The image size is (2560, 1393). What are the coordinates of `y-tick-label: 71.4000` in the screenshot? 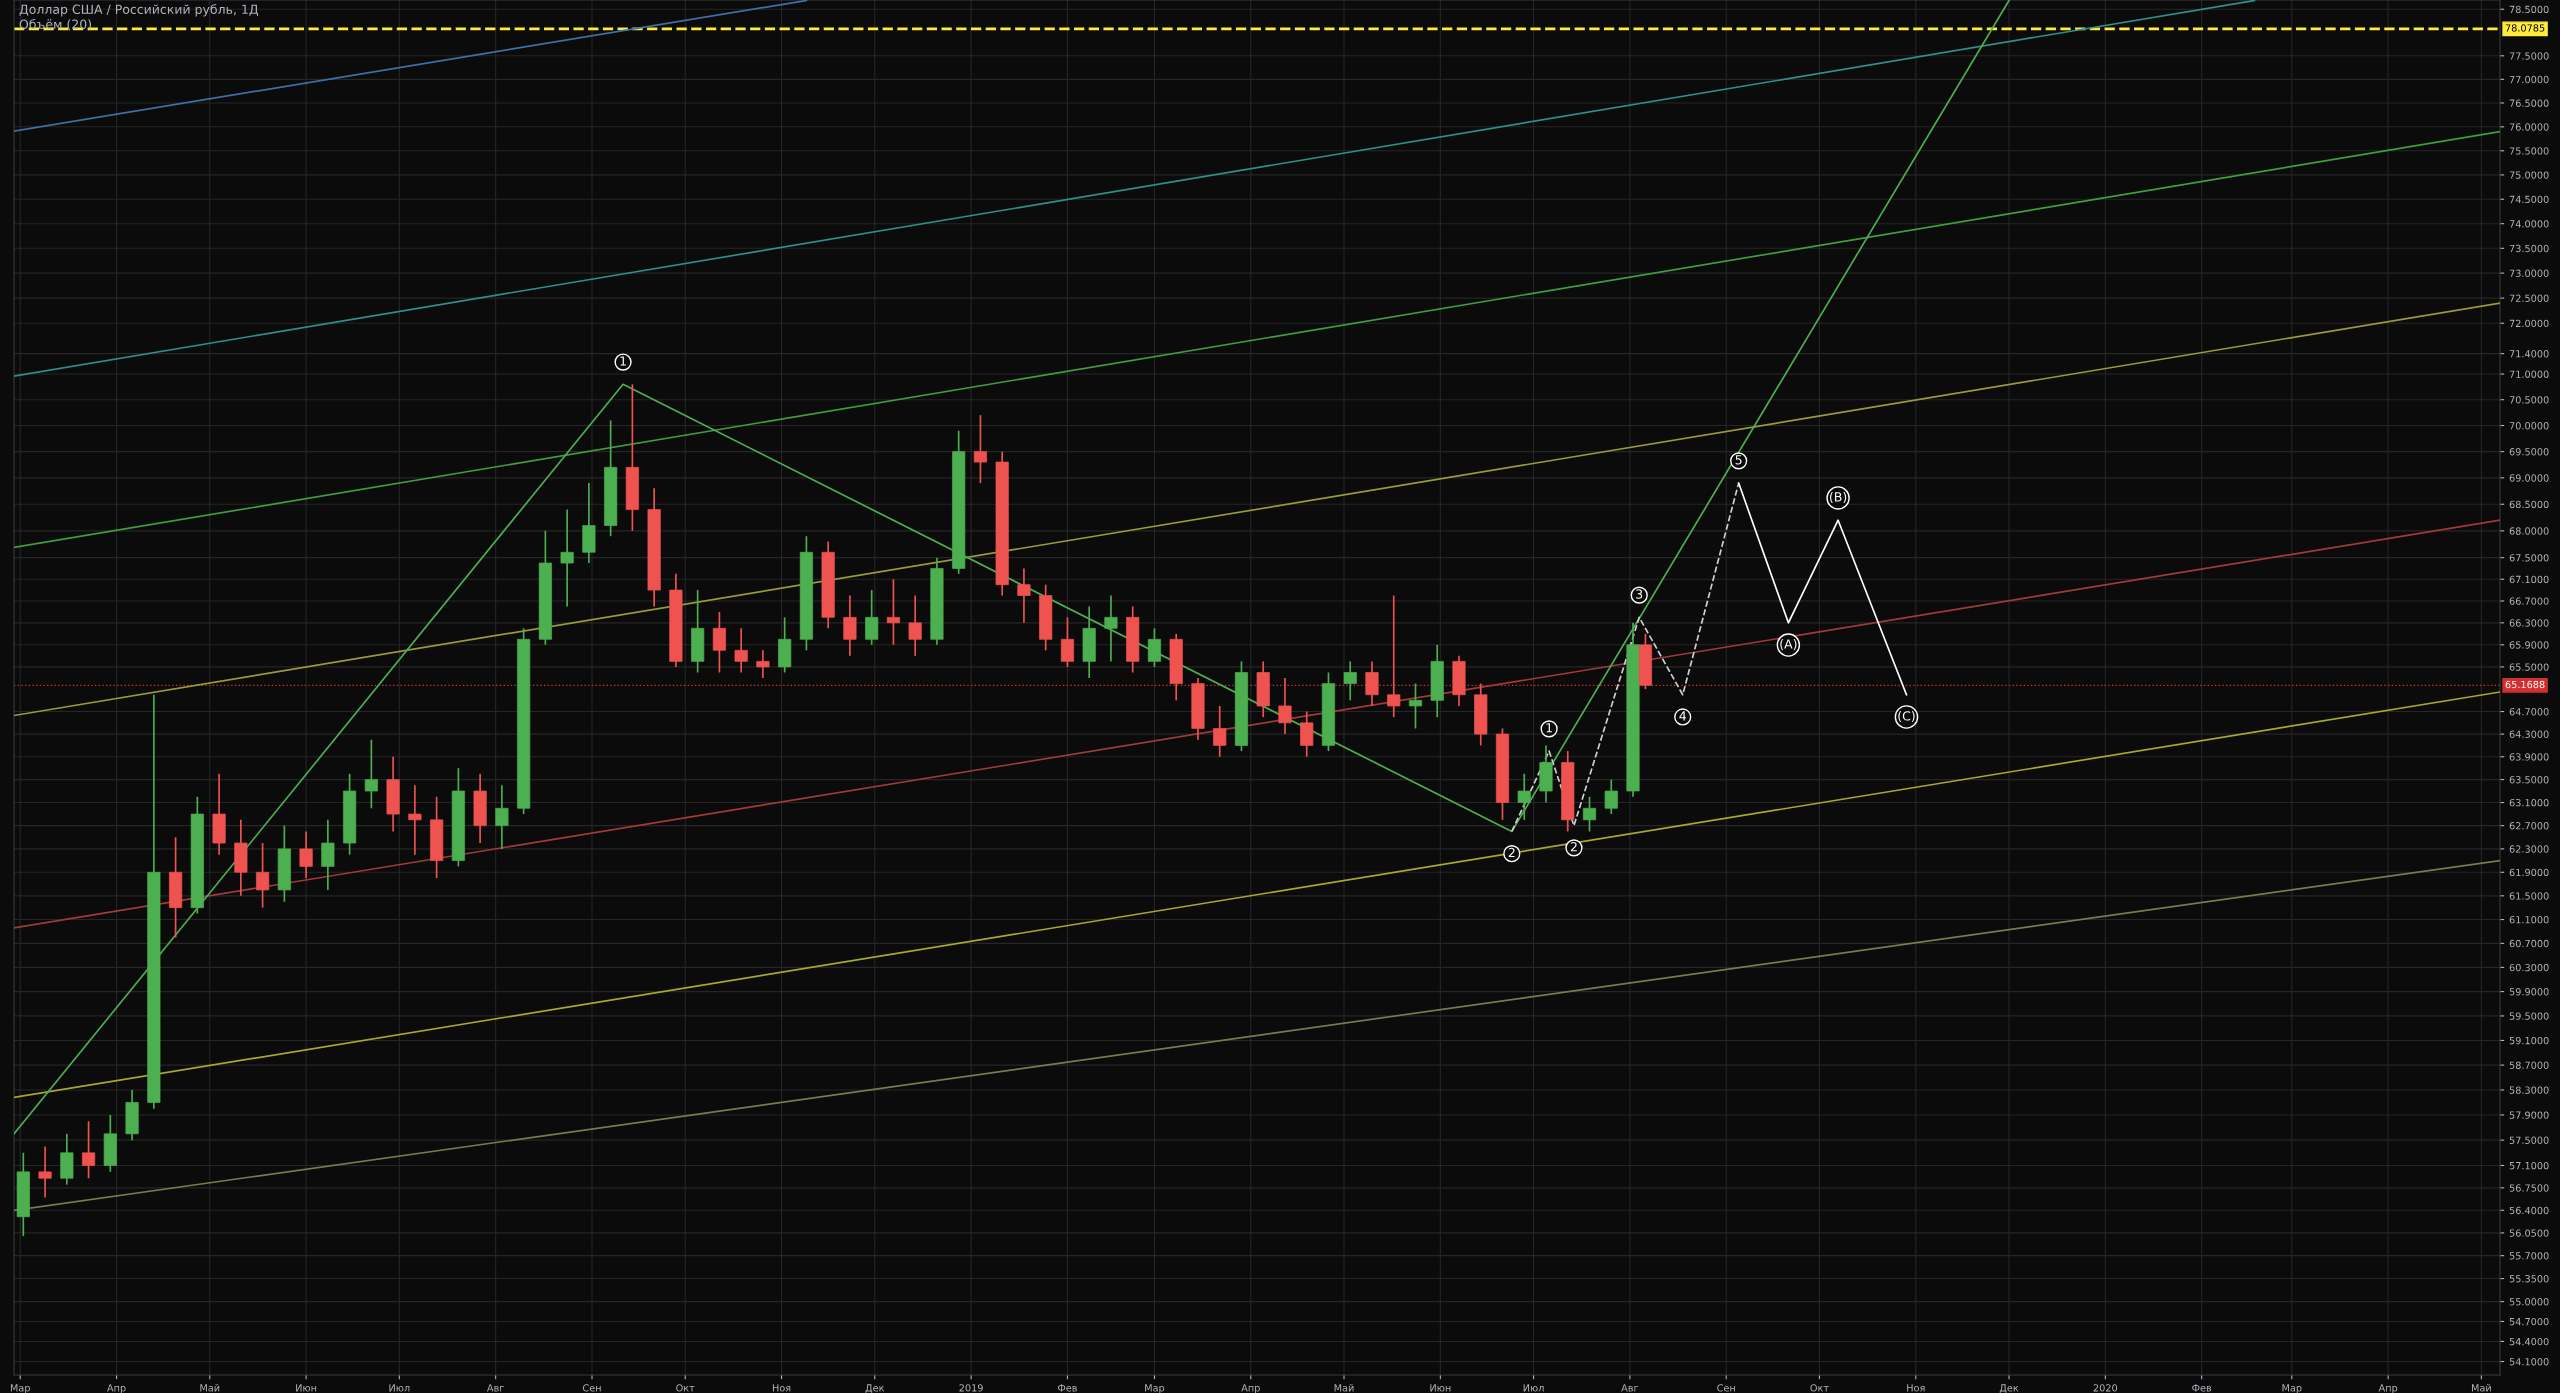 It's located at (2529, 354).